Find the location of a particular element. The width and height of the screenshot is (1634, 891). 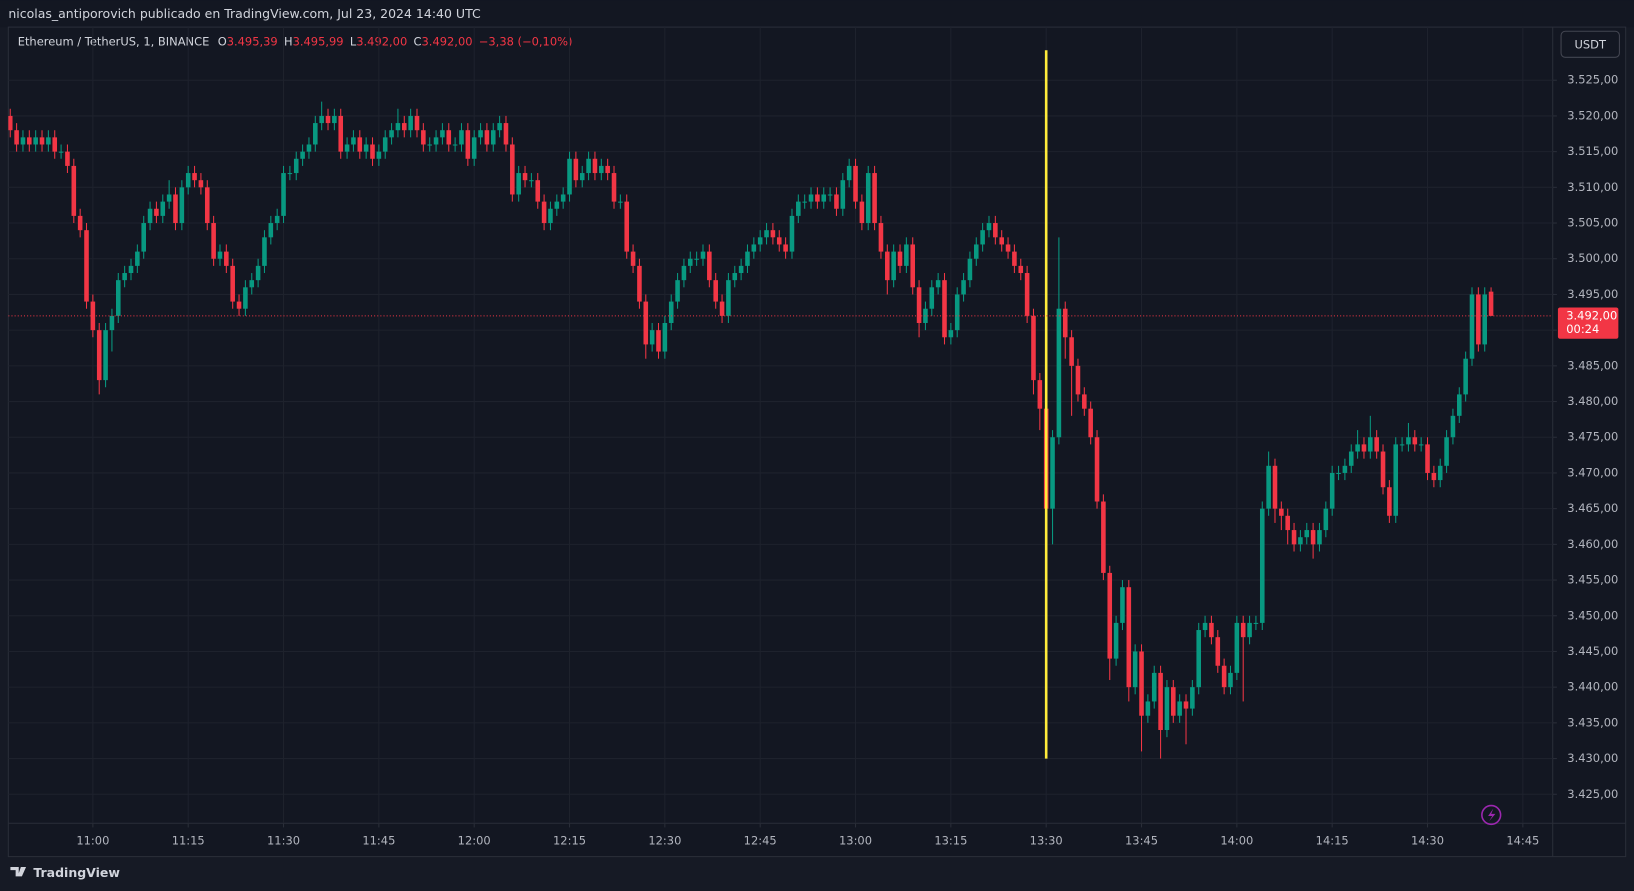

y-tick-label: 3.445,00 is located at coordinates (1592, 651).